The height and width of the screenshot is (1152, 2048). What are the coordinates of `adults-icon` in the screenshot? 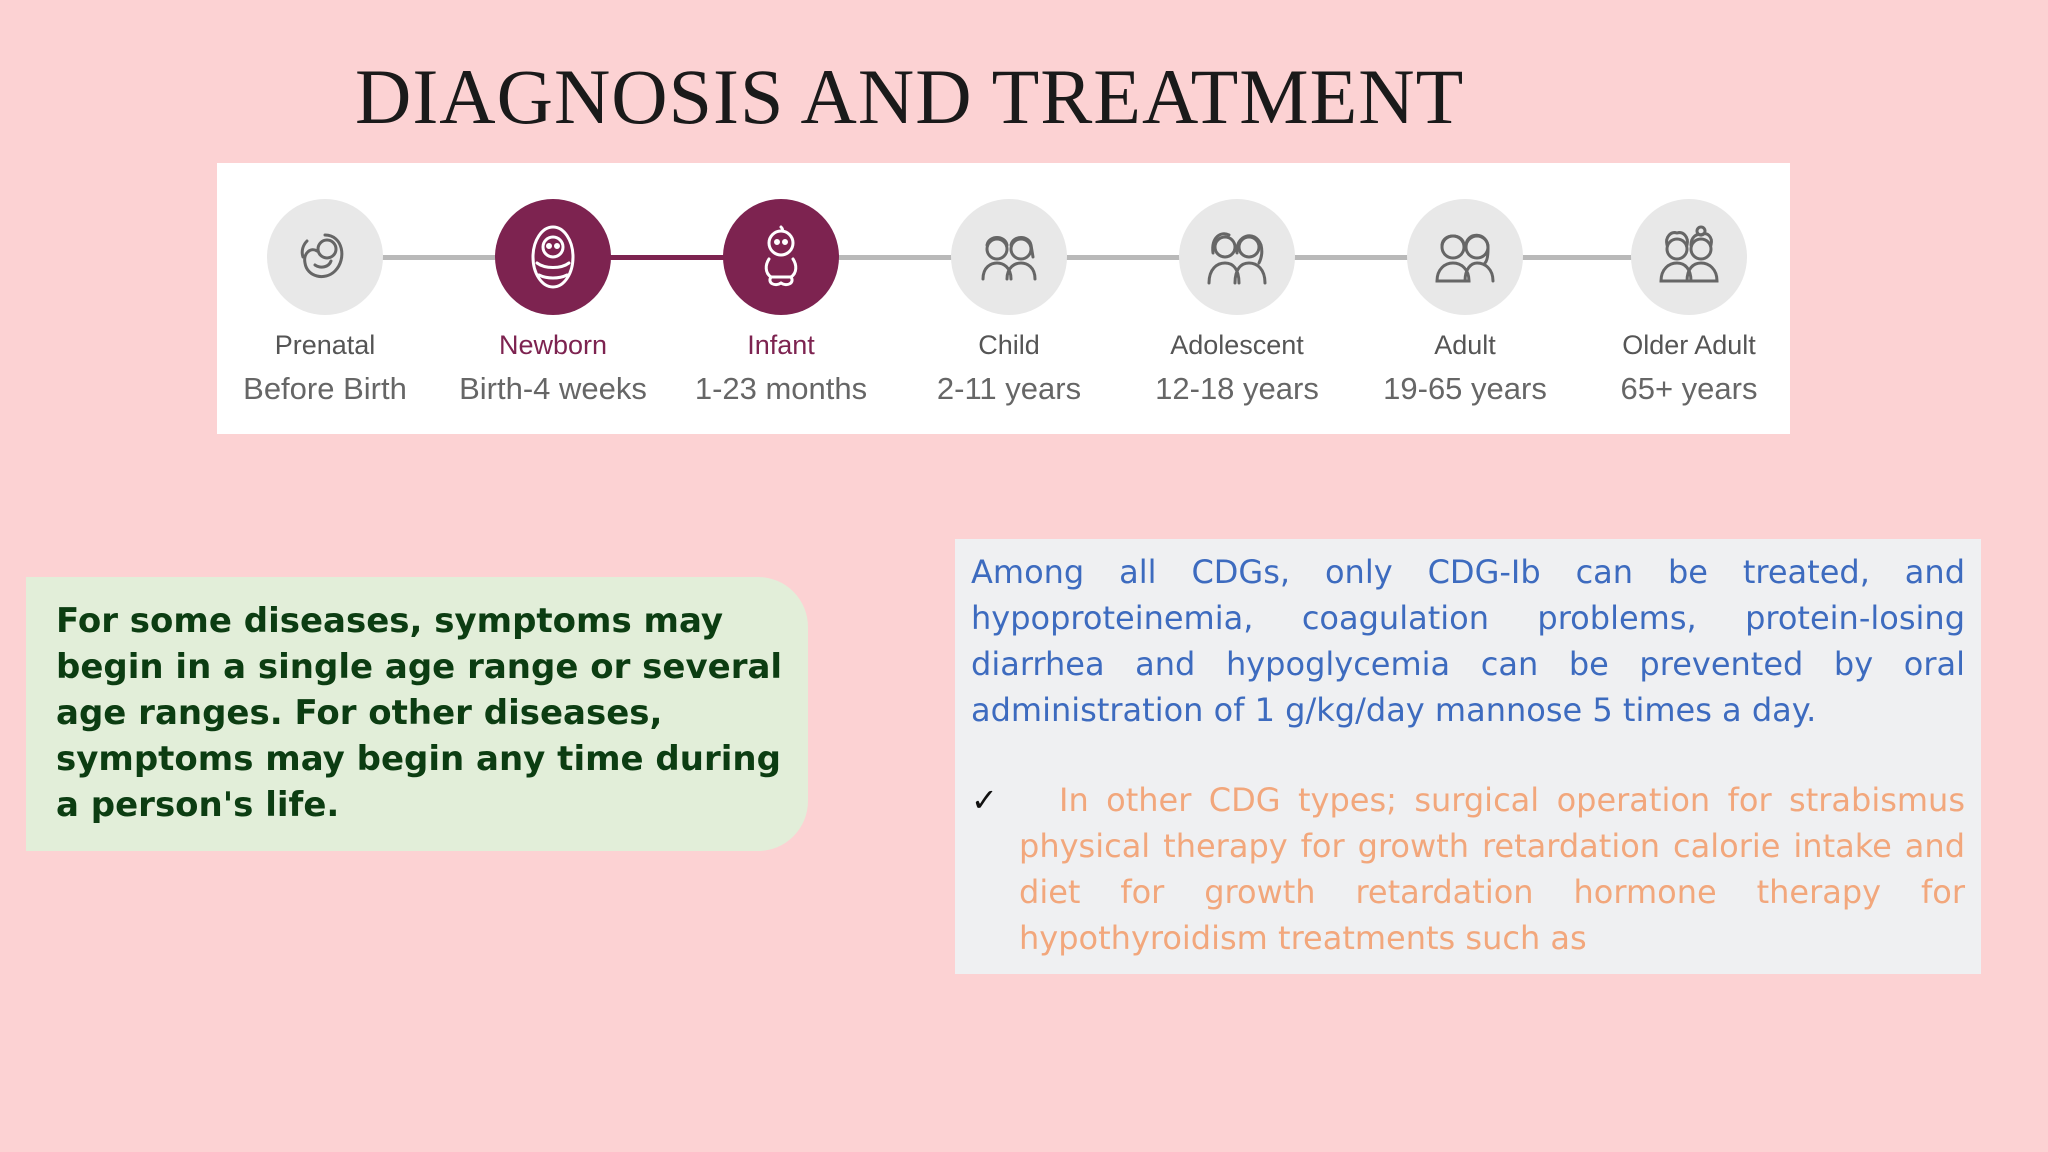 It's located at (1465, 258).